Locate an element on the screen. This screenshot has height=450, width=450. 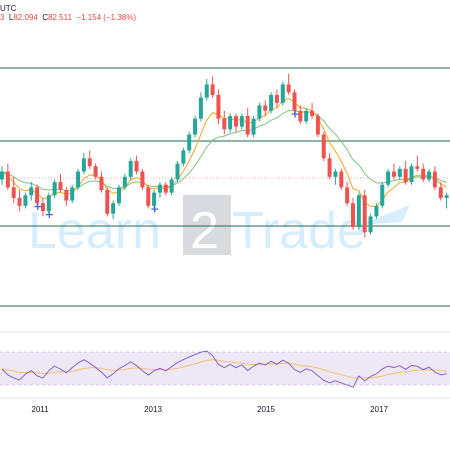
low-value: 82.094 is located at coordinates (25, 17).